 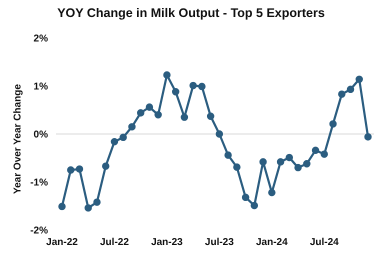 I want to click on x-tick-label: Jul-23, so click(x=219, y=242).